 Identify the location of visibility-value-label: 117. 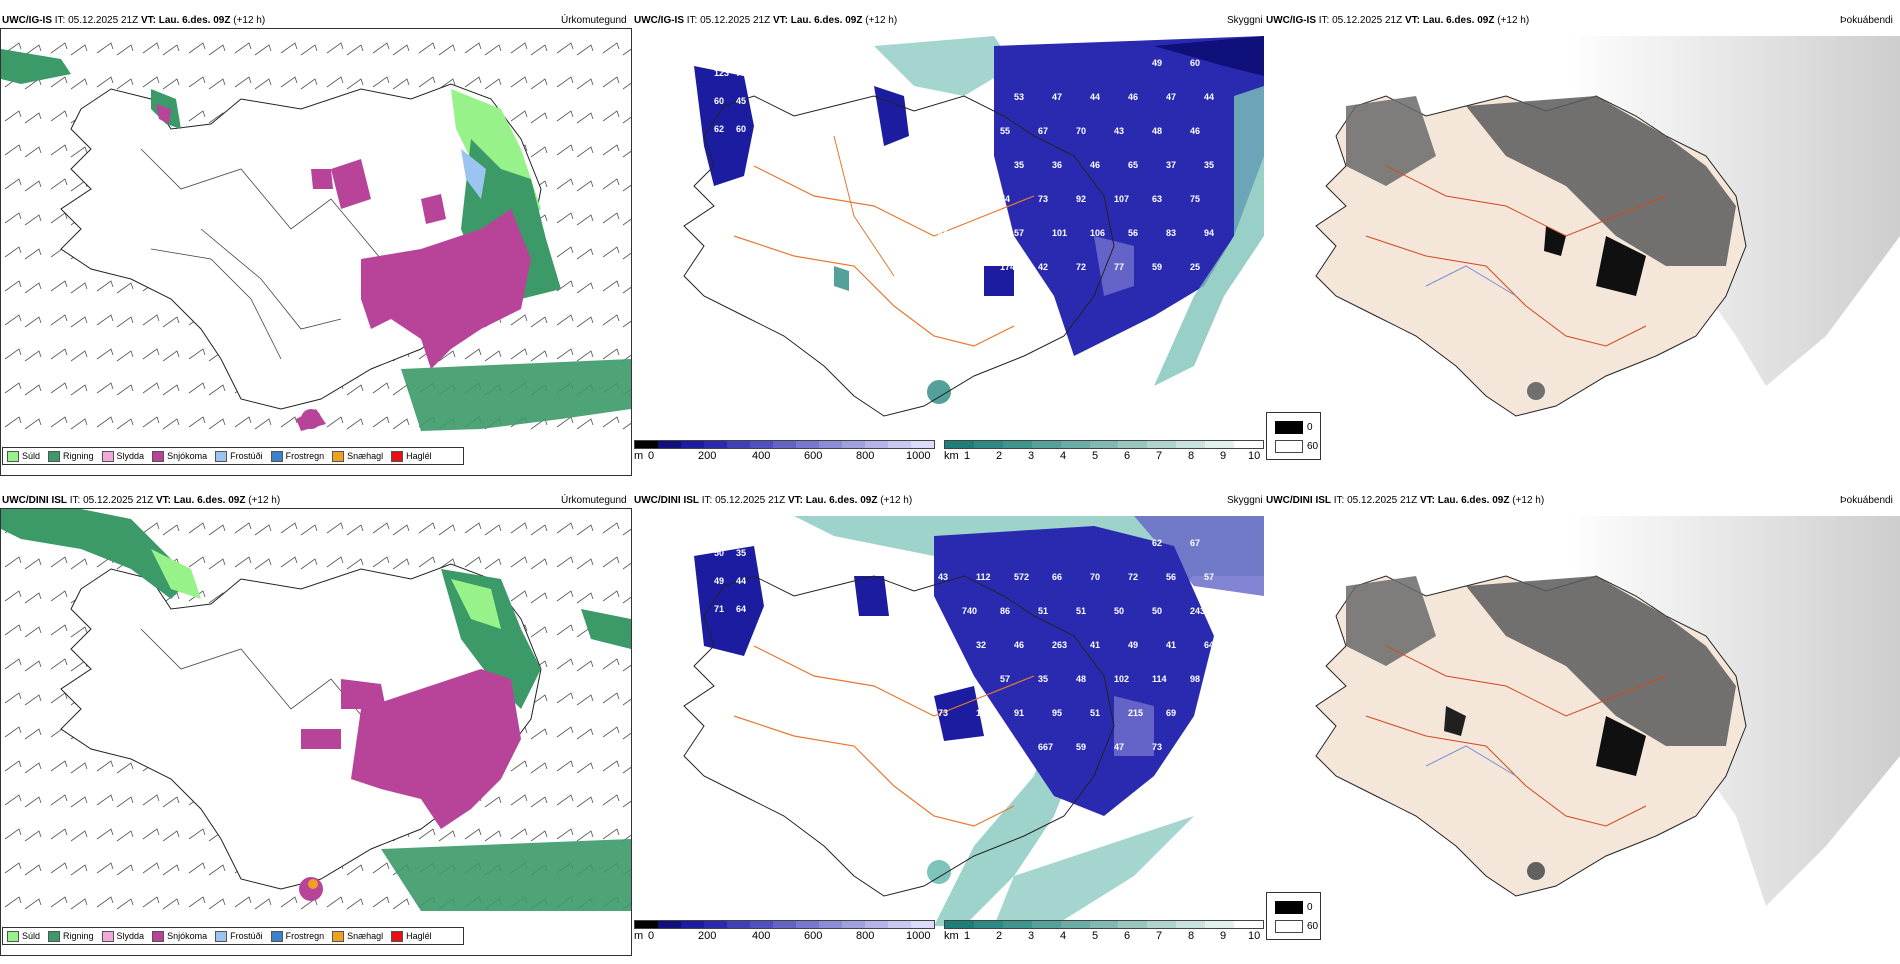
(969, 267).